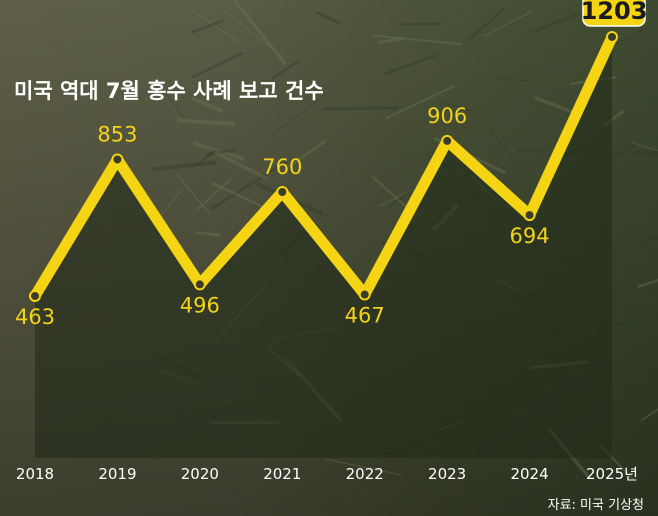 This screenshot has height=516, width=658. I want to click on x-tick-label: 2020, so click(200, 474).